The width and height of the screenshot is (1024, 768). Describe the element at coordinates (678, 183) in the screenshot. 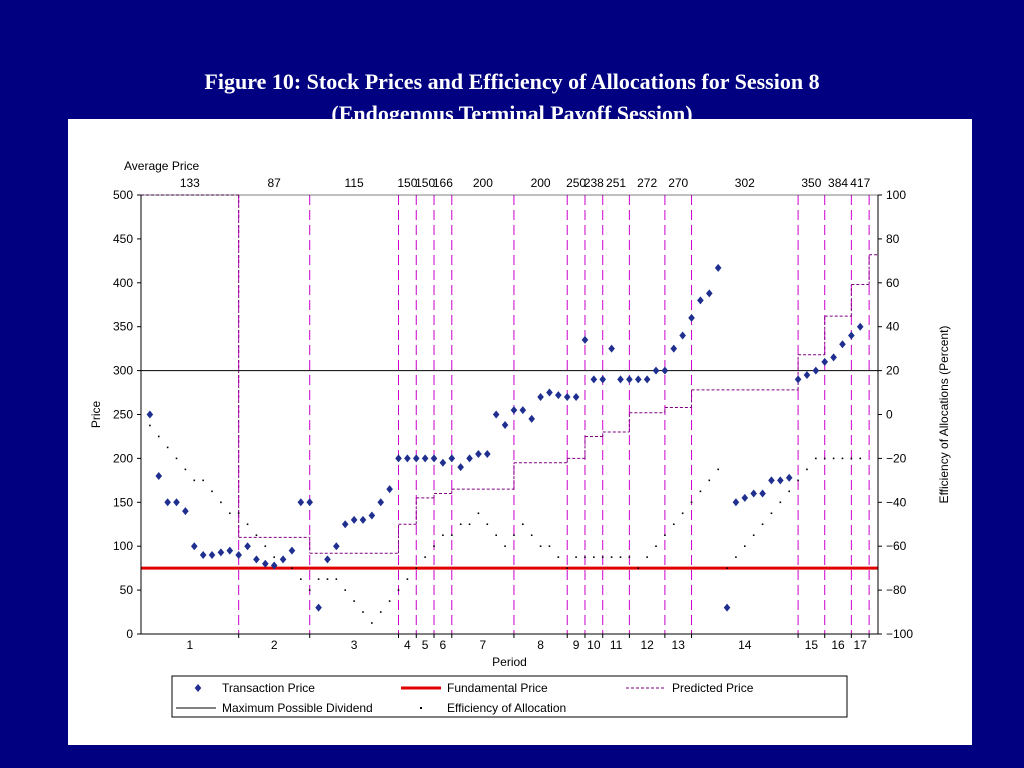

I see `average-price-label: 270` at that location.